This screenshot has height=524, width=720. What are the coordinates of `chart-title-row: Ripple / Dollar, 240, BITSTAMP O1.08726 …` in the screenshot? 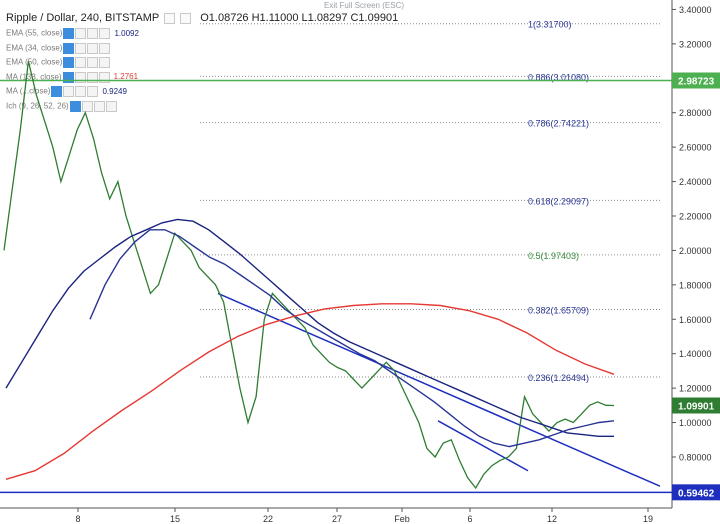 It's located at (202, 18).